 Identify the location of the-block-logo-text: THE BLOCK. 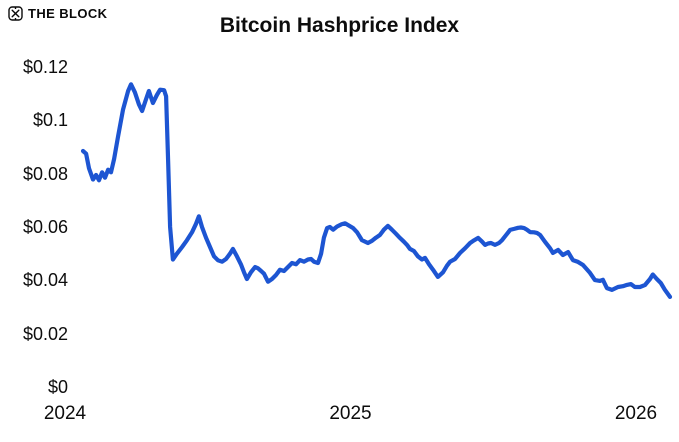
(68, 13).